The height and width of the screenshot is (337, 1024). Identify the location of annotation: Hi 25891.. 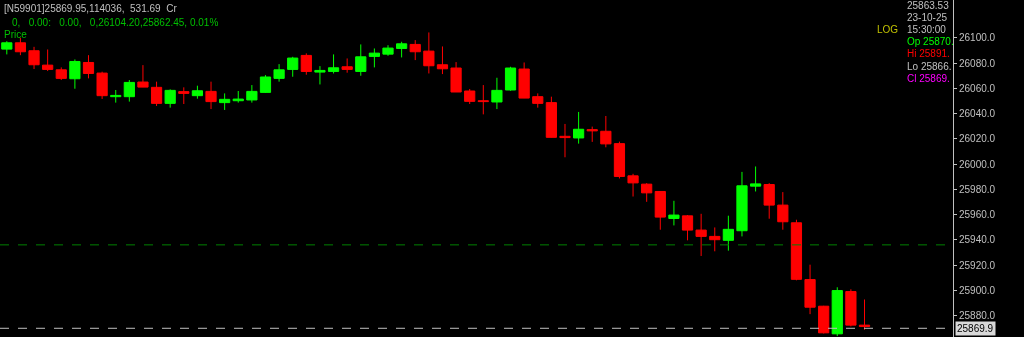
(928, 53).